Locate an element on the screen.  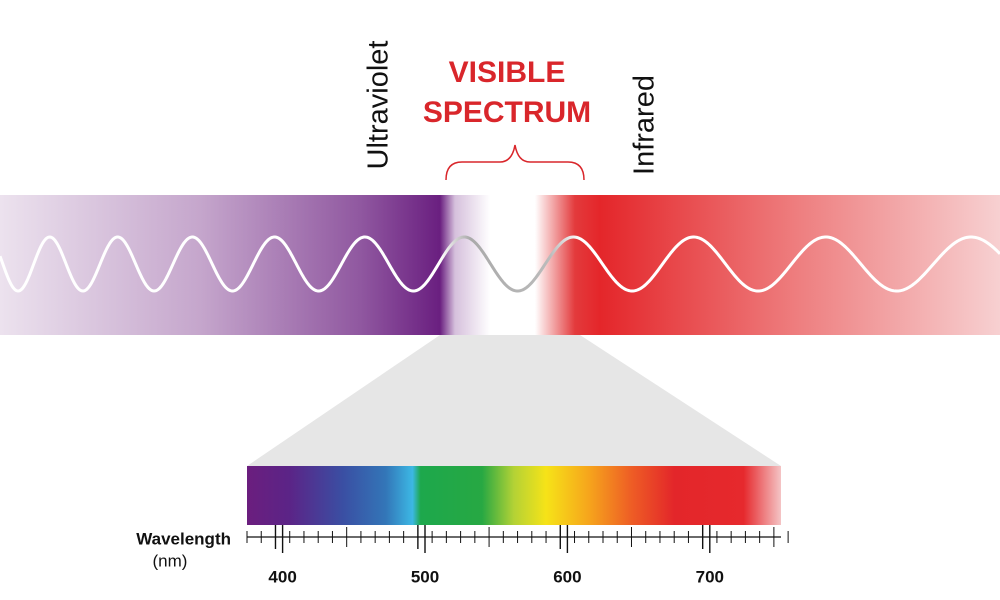
ultraviolet-label: Ultraviolet is located at coordinates (379, 105).